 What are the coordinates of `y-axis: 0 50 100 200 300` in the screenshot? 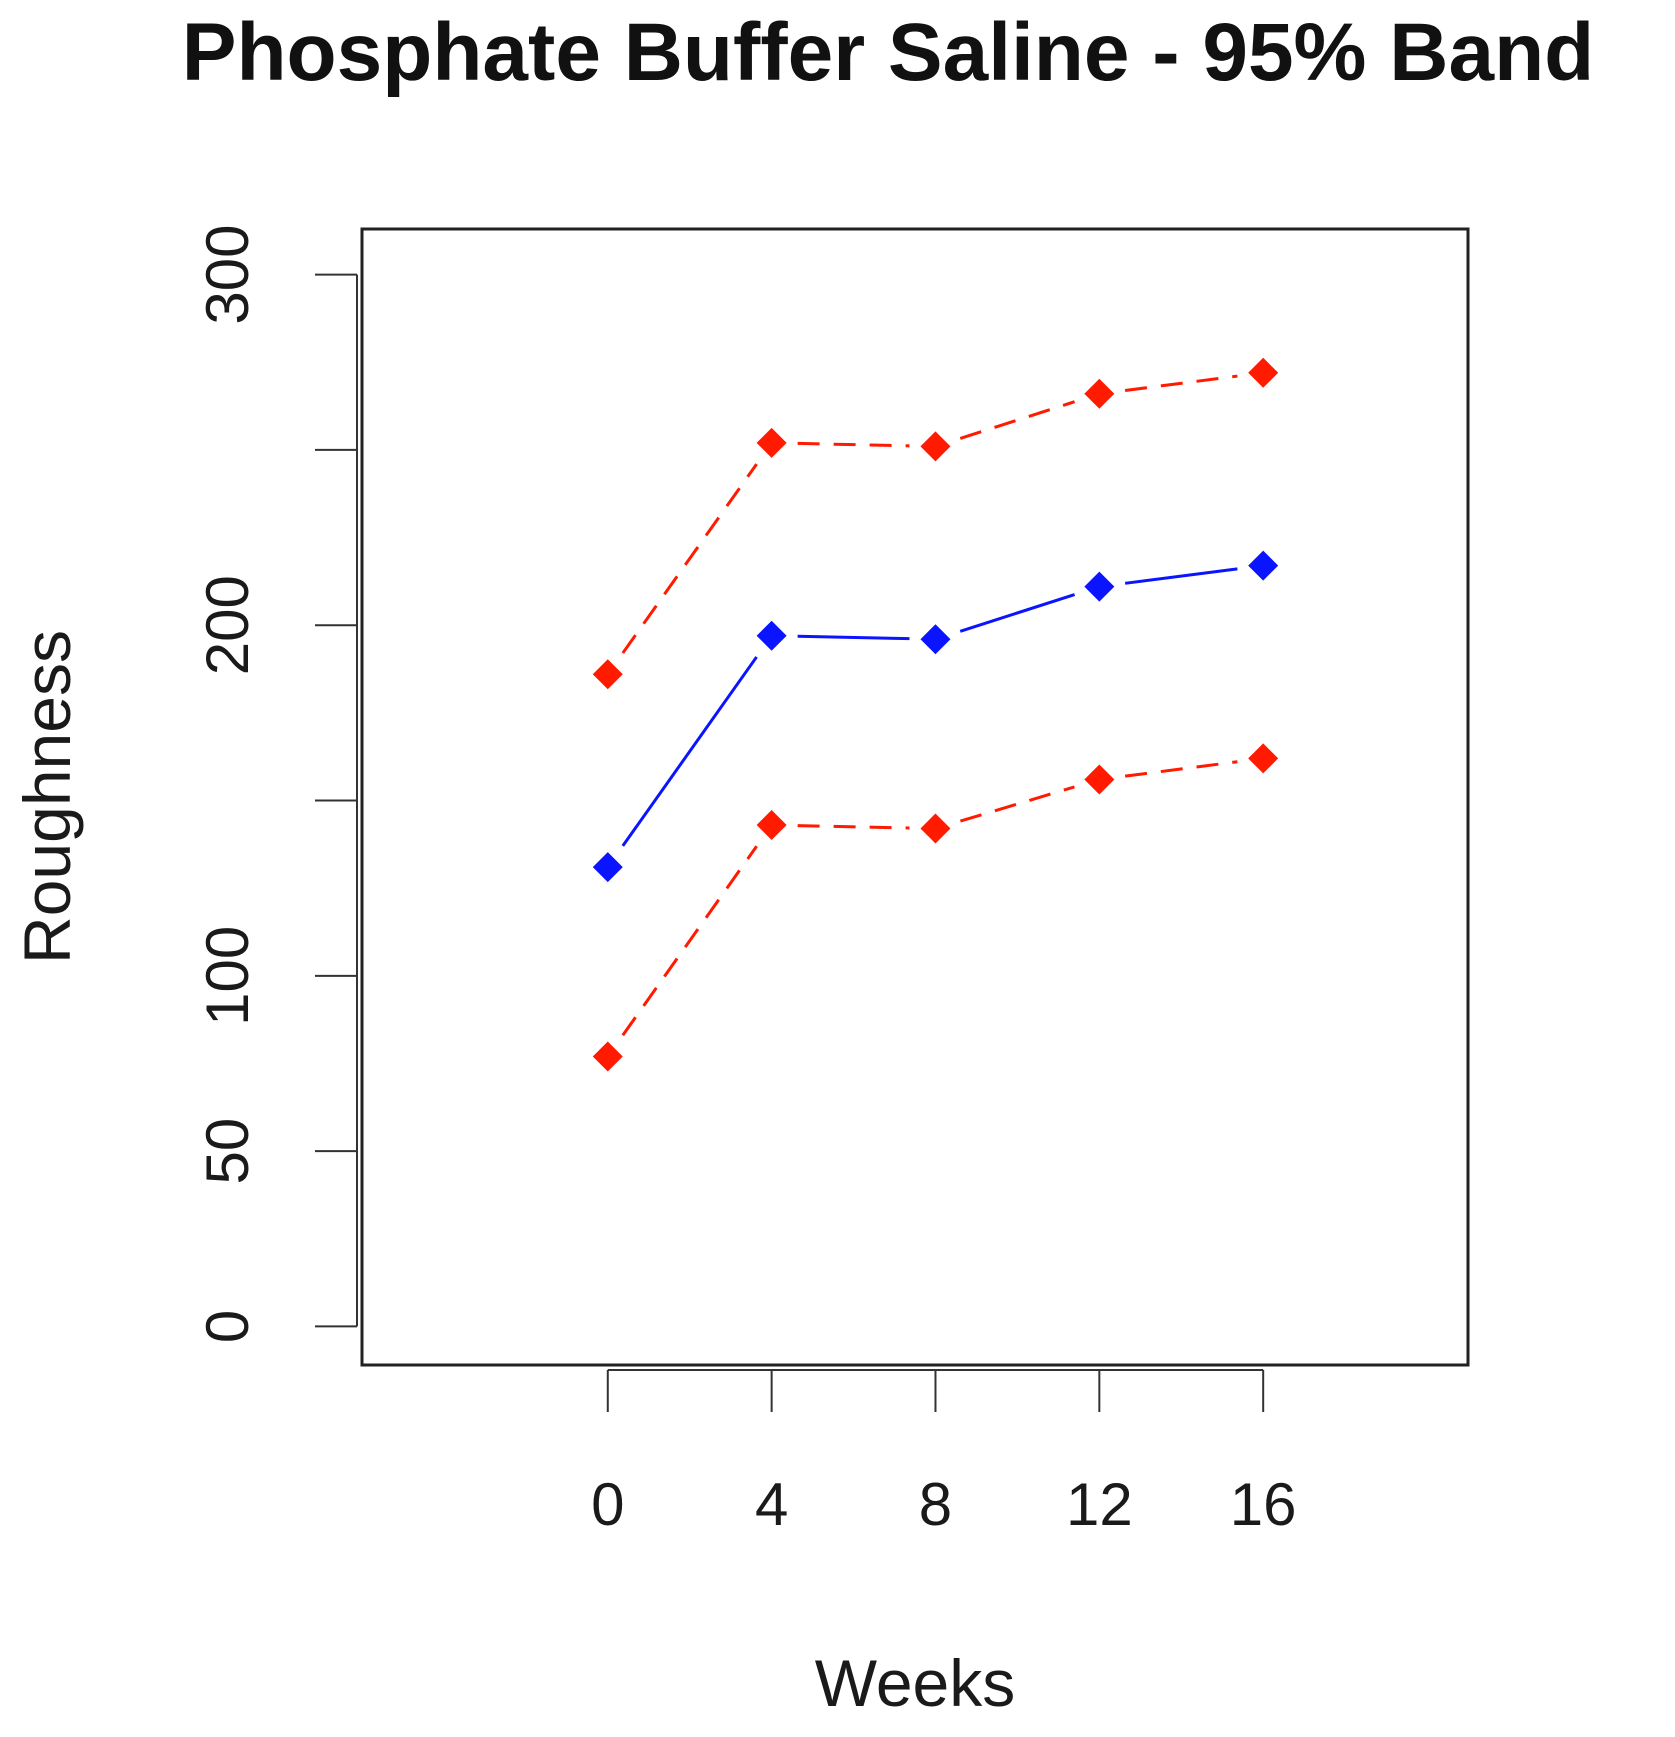 It's located at (276, 784).